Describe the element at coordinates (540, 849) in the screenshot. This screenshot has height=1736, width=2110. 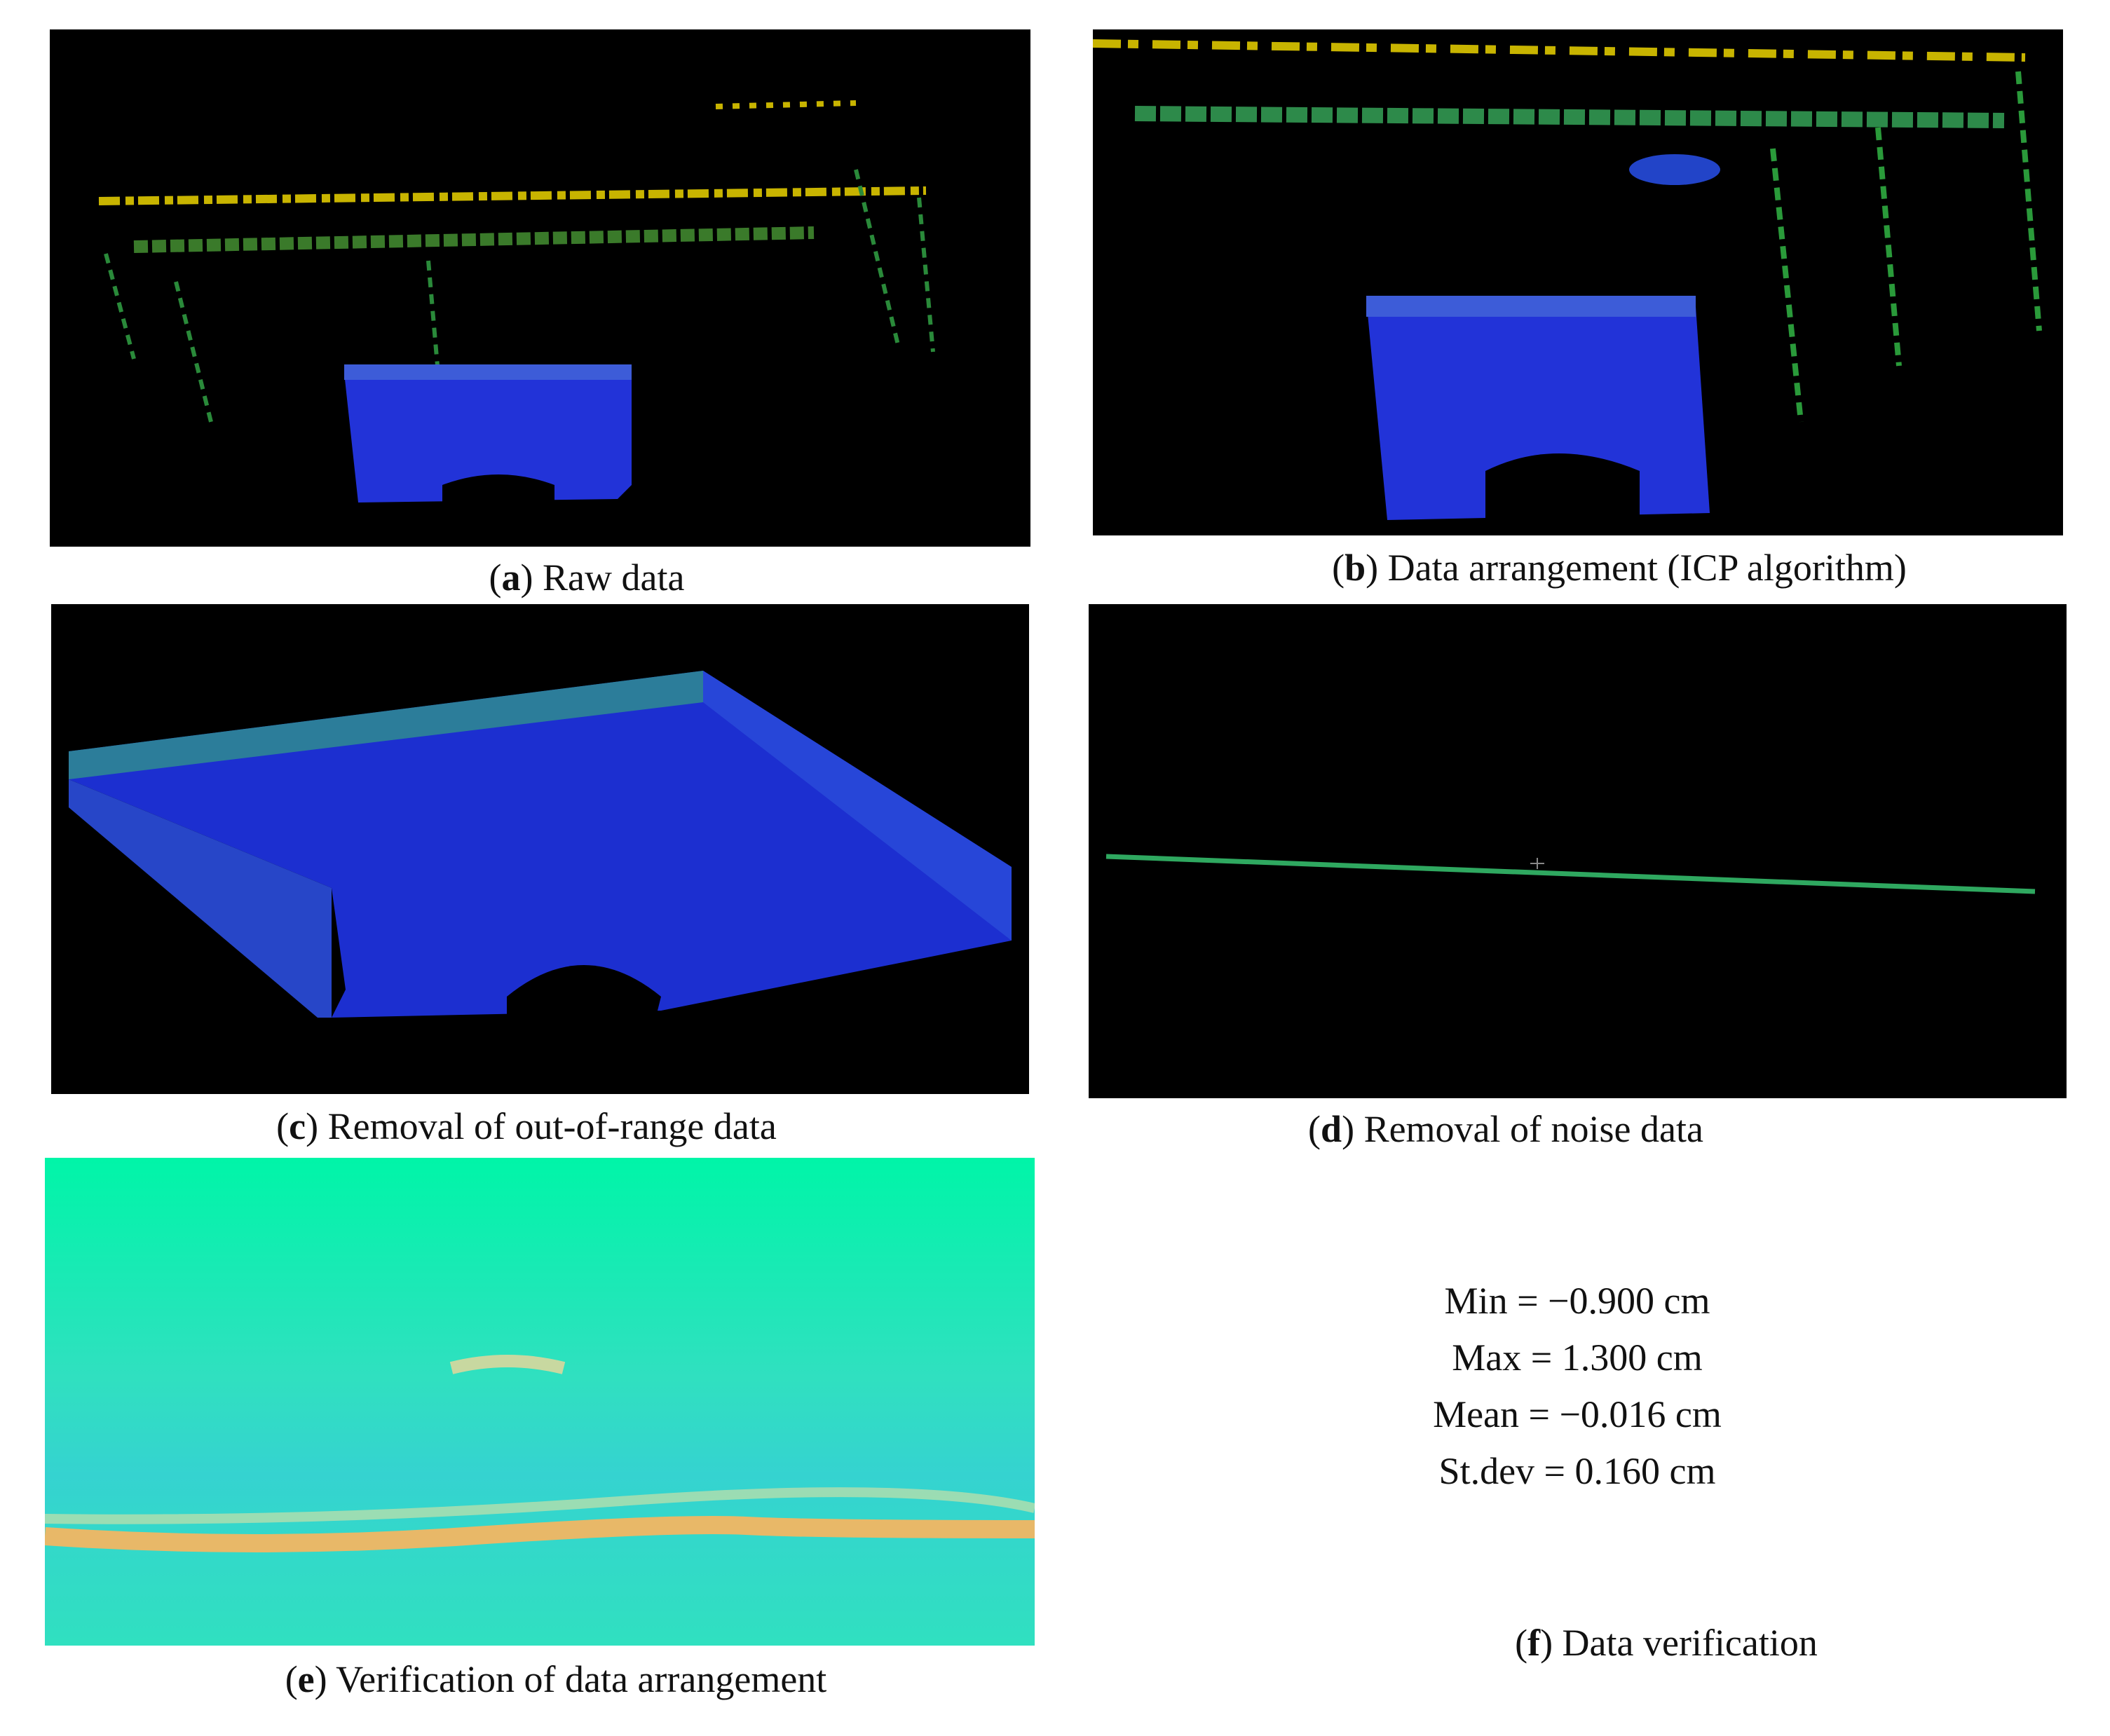
I see `range-filtered-image` at that location.